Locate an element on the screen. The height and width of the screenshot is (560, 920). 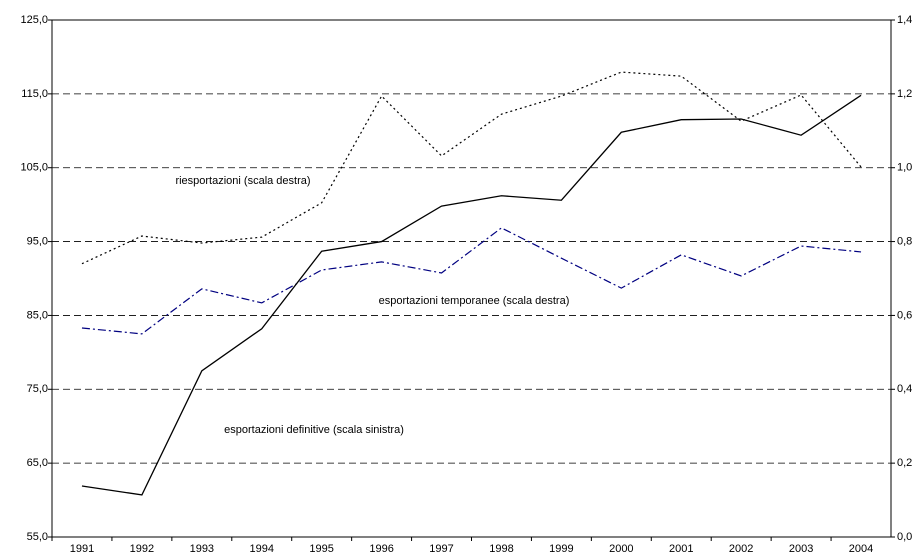
x-tick-label: 1993 is located at coordinates (202, 549).